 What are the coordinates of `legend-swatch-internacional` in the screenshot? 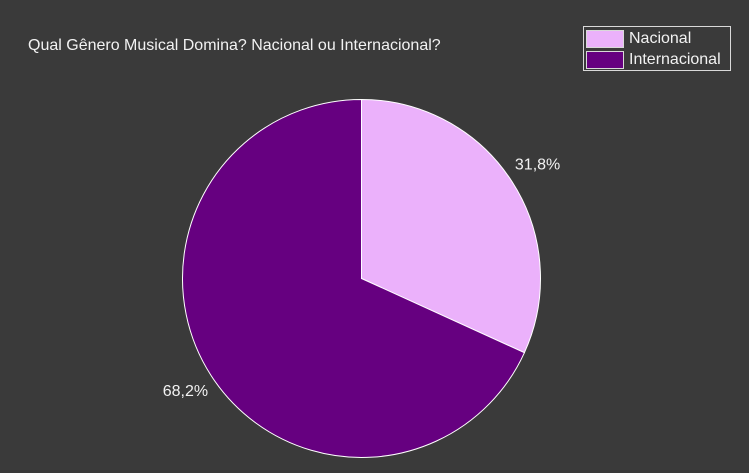 It's located at (605, 60).